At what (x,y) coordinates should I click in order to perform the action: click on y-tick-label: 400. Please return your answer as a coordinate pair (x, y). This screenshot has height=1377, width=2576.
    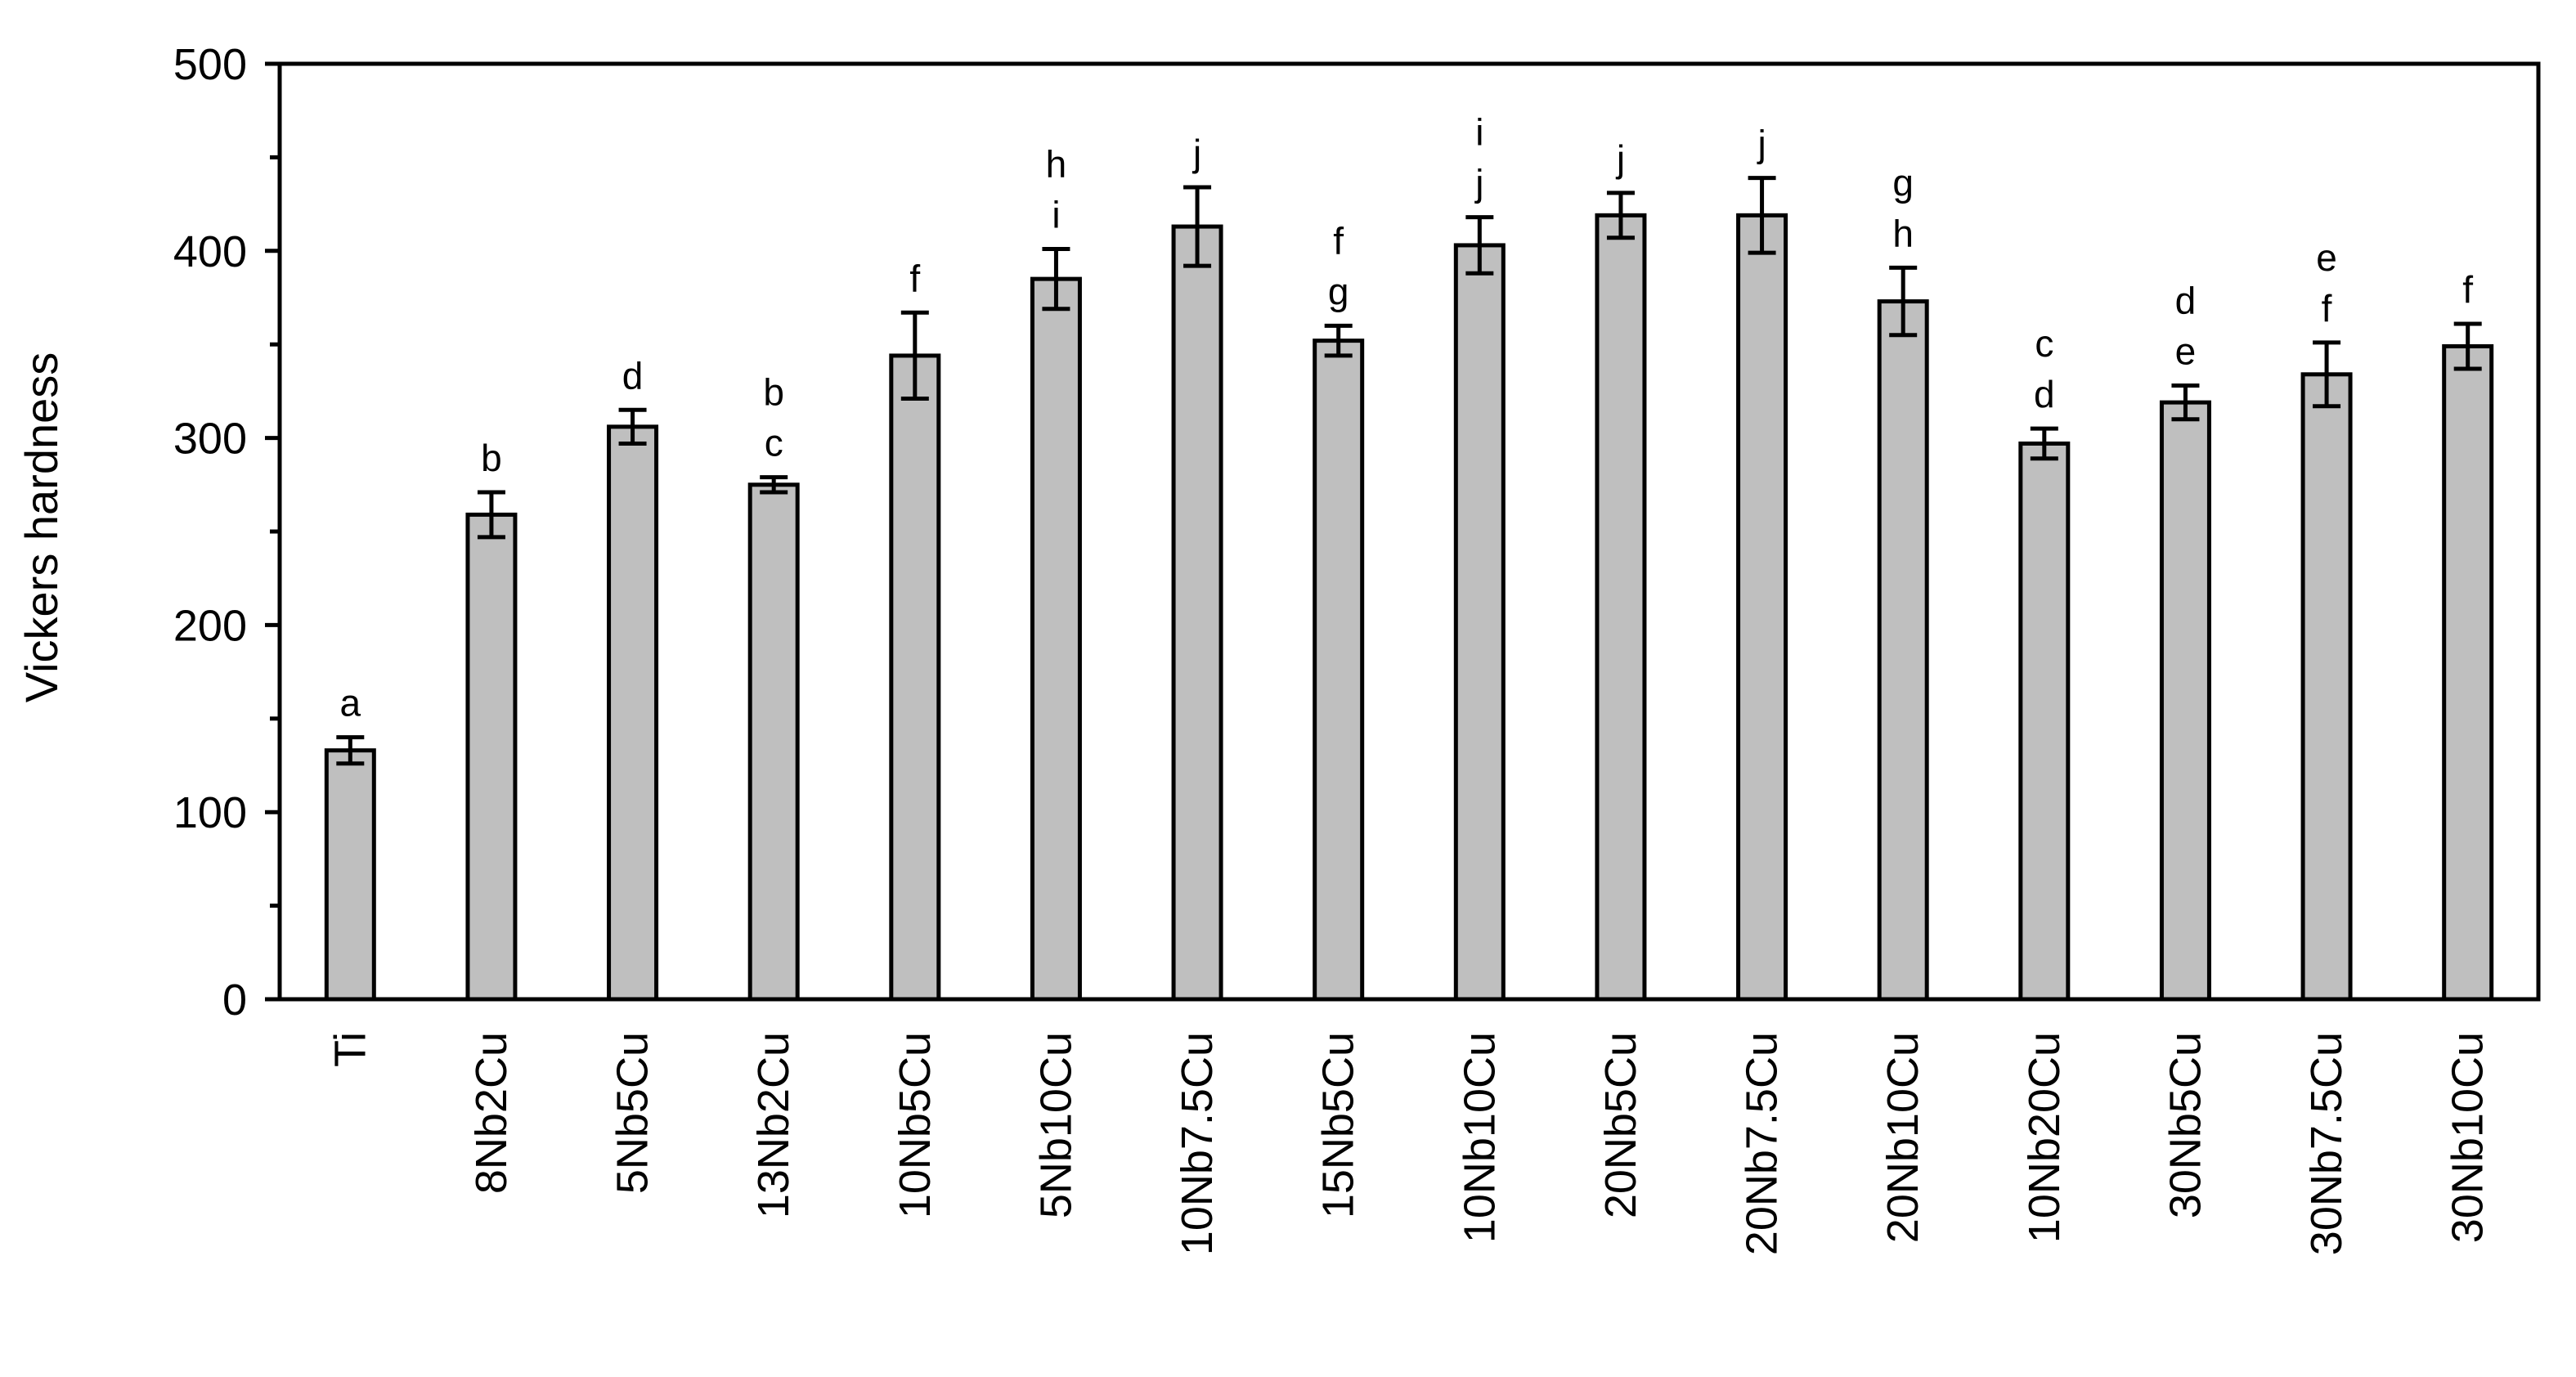
    Looking at the image, I should click on (210, 251).